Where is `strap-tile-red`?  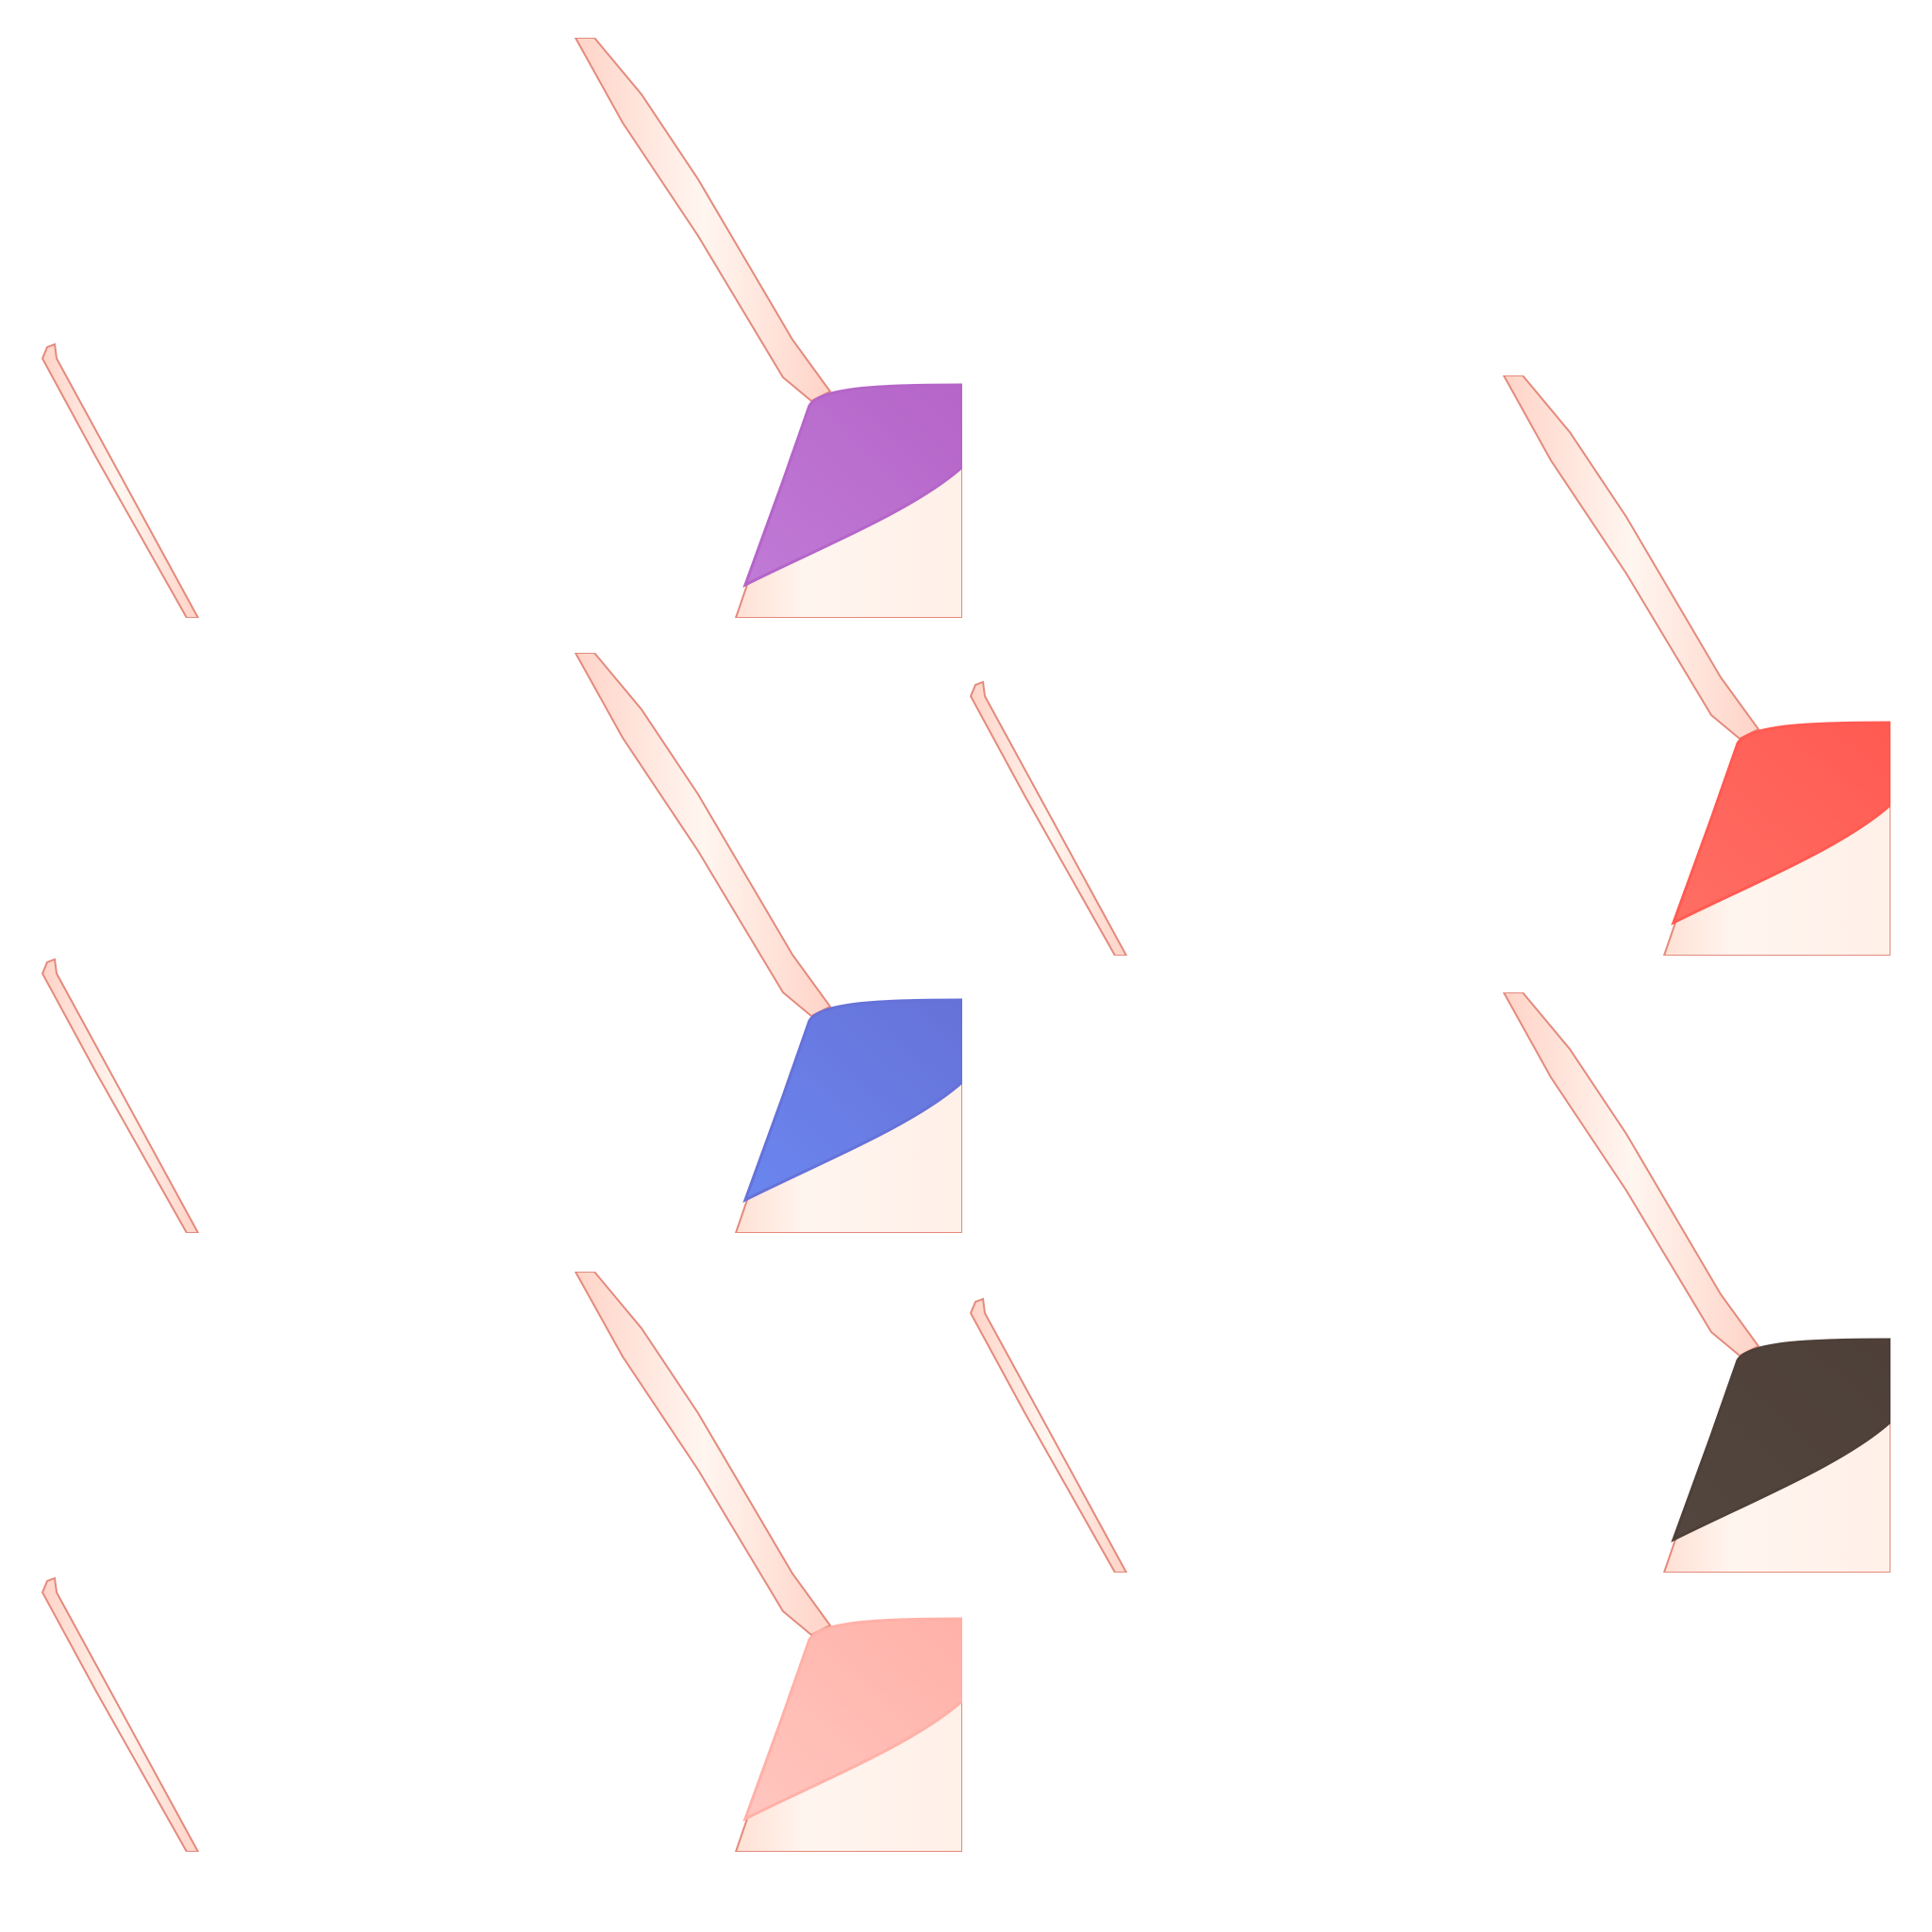
strap-tile-red is located at coordinates (1429, 665).